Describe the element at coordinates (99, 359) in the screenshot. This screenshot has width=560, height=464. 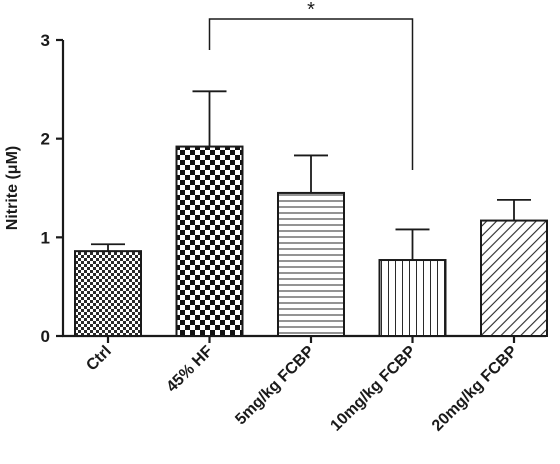
I see `x-tick-label: Ctrl` at that location.